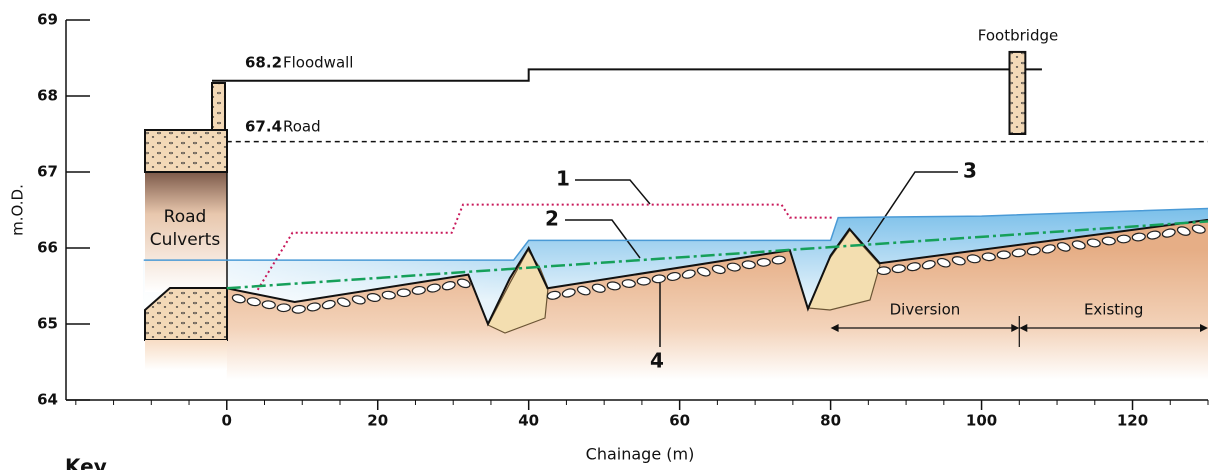  What do you see at coordinates (218, 106) in the screenshot?
I see `wall-column` at bounding box center [218, 106].